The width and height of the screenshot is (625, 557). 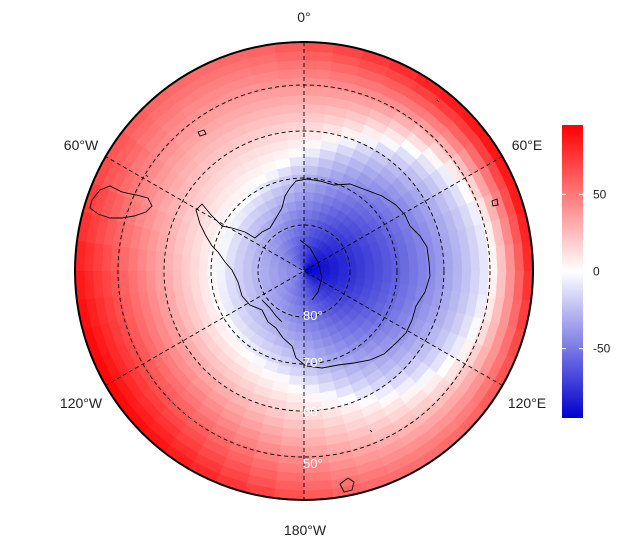 What do you see at coordinates (347, 485) in the screenshot?
I see `new-zealand-fragment` at bounding box center [347, 485].